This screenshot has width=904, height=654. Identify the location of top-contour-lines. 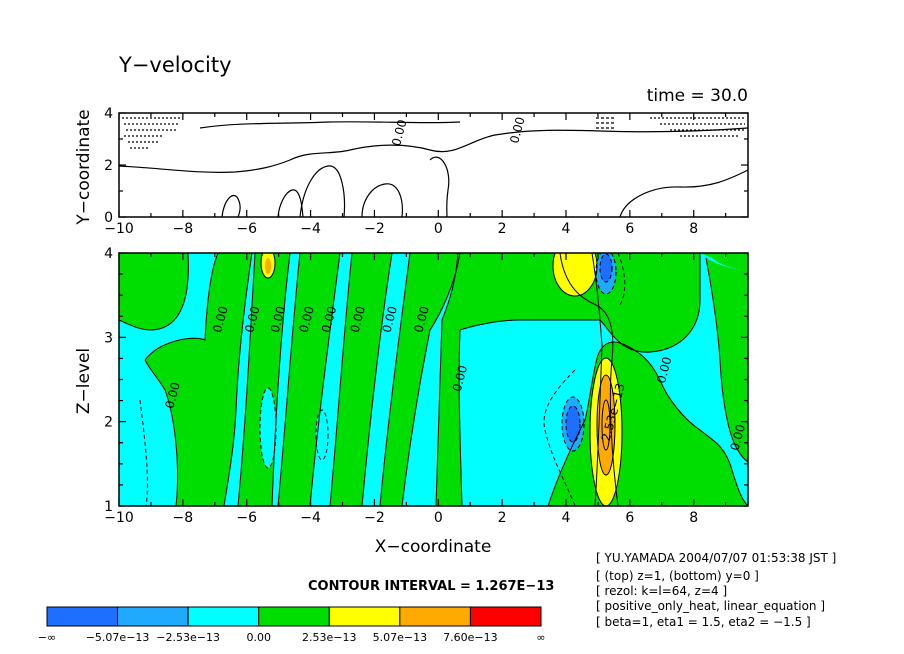
(433, 167).